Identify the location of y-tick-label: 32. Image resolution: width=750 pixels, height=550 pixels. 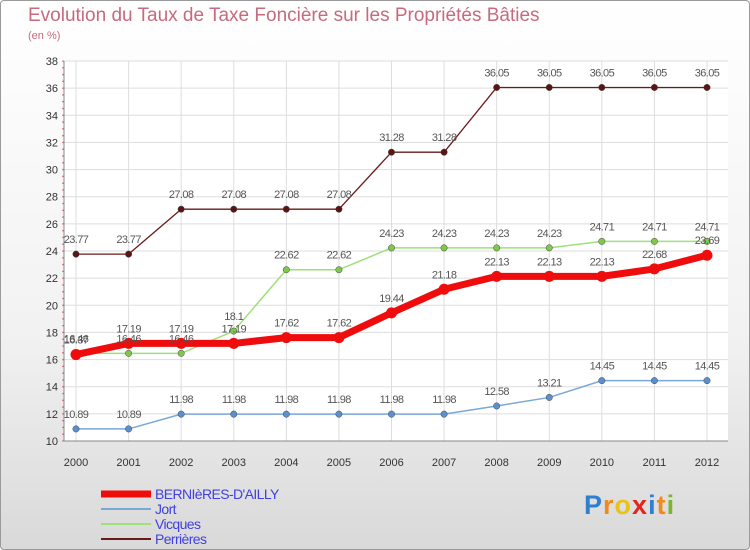
(52, 143).